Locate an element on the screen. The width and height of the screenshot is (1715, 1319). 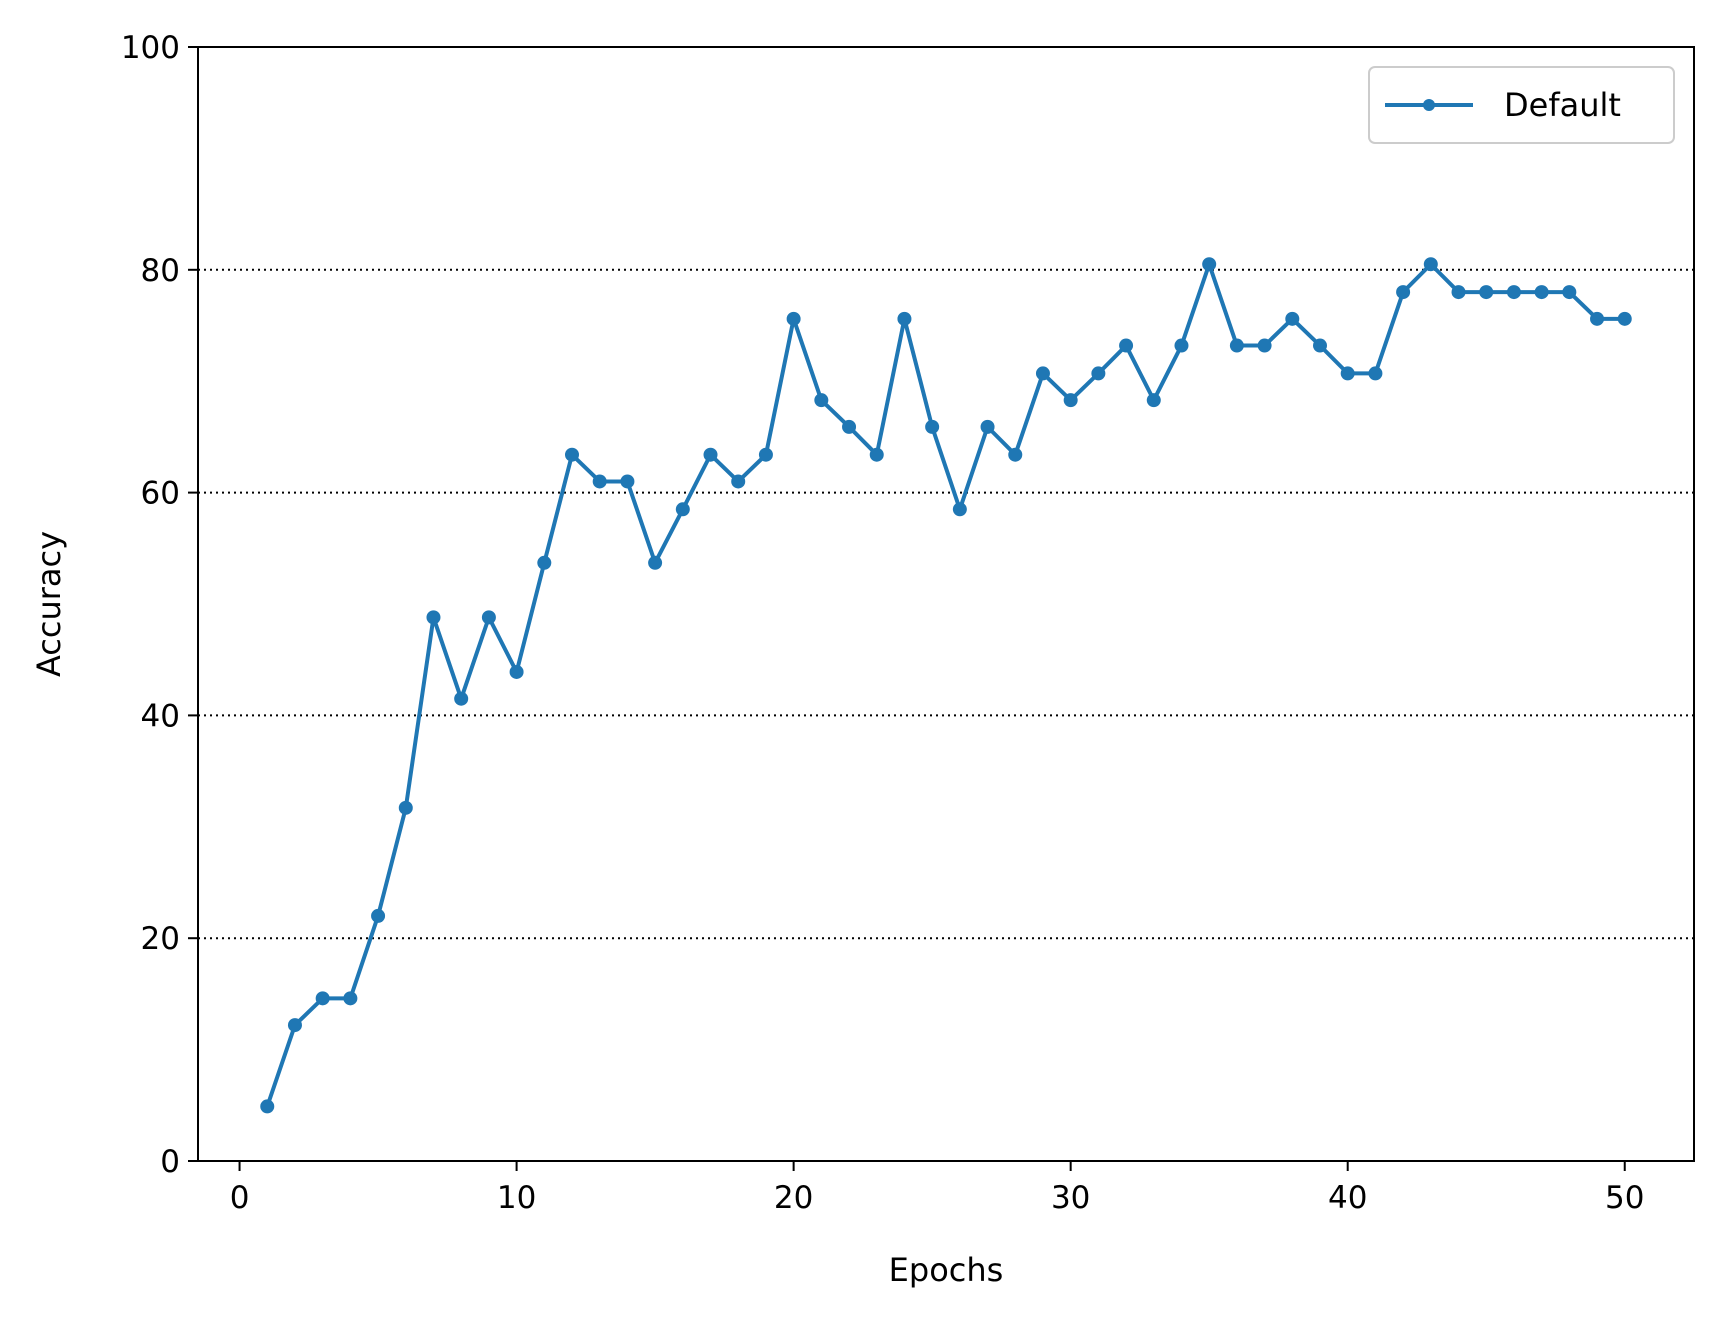
legend-entry-default: Default is located at coordinates (1562, 105).